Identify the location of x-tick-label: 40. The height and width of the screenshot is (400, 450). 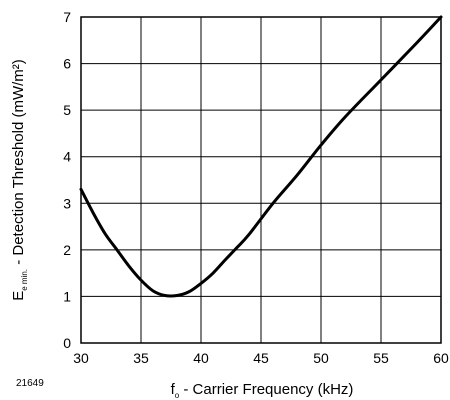
(201, 358).